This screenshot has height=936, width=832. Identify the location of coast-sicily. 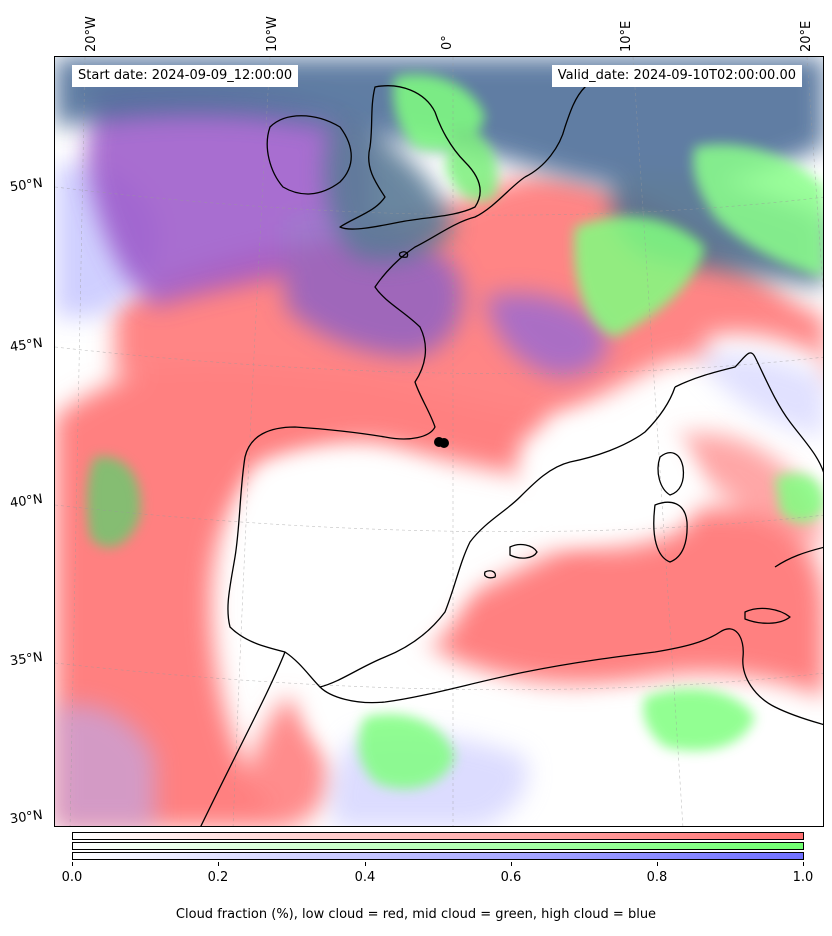
(767, 615).